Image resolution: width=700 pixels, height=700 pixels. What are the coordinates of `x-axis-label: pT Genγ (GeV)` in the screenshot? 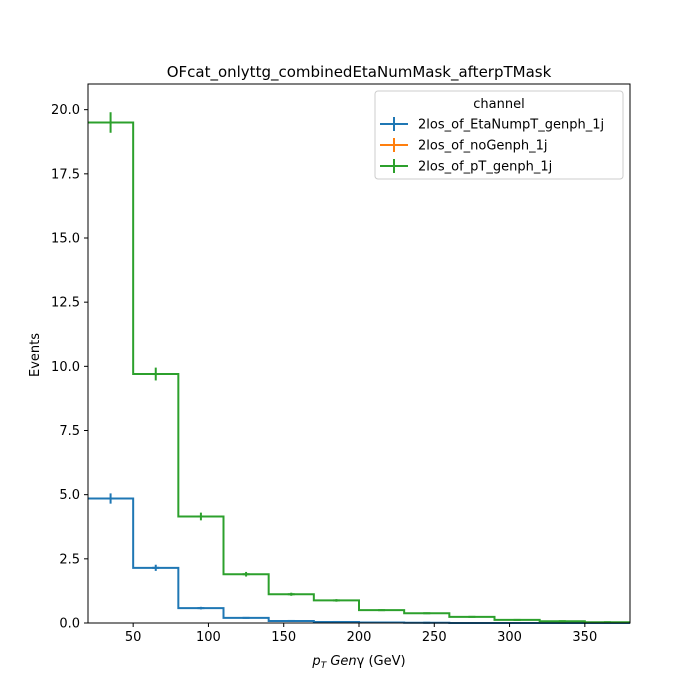 It's located at (358, 662).